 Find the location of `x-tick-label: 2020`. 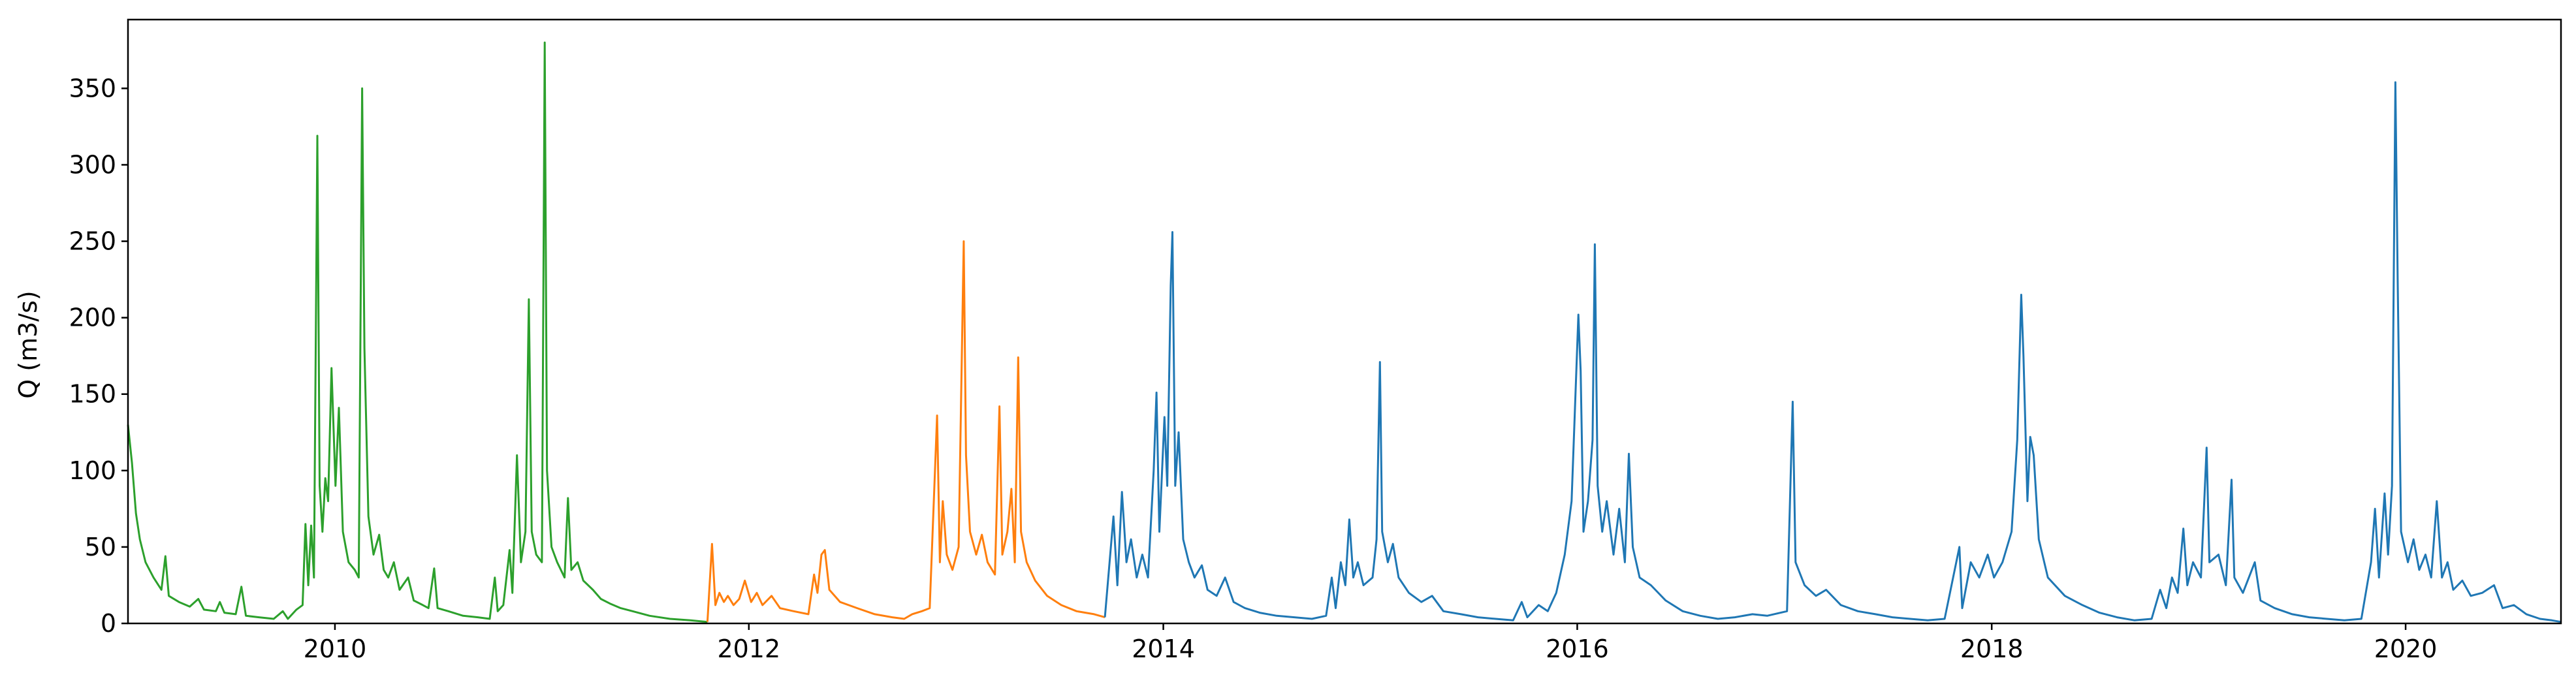

x-tick-label: 2020 is located at coordinates (2406, 649).